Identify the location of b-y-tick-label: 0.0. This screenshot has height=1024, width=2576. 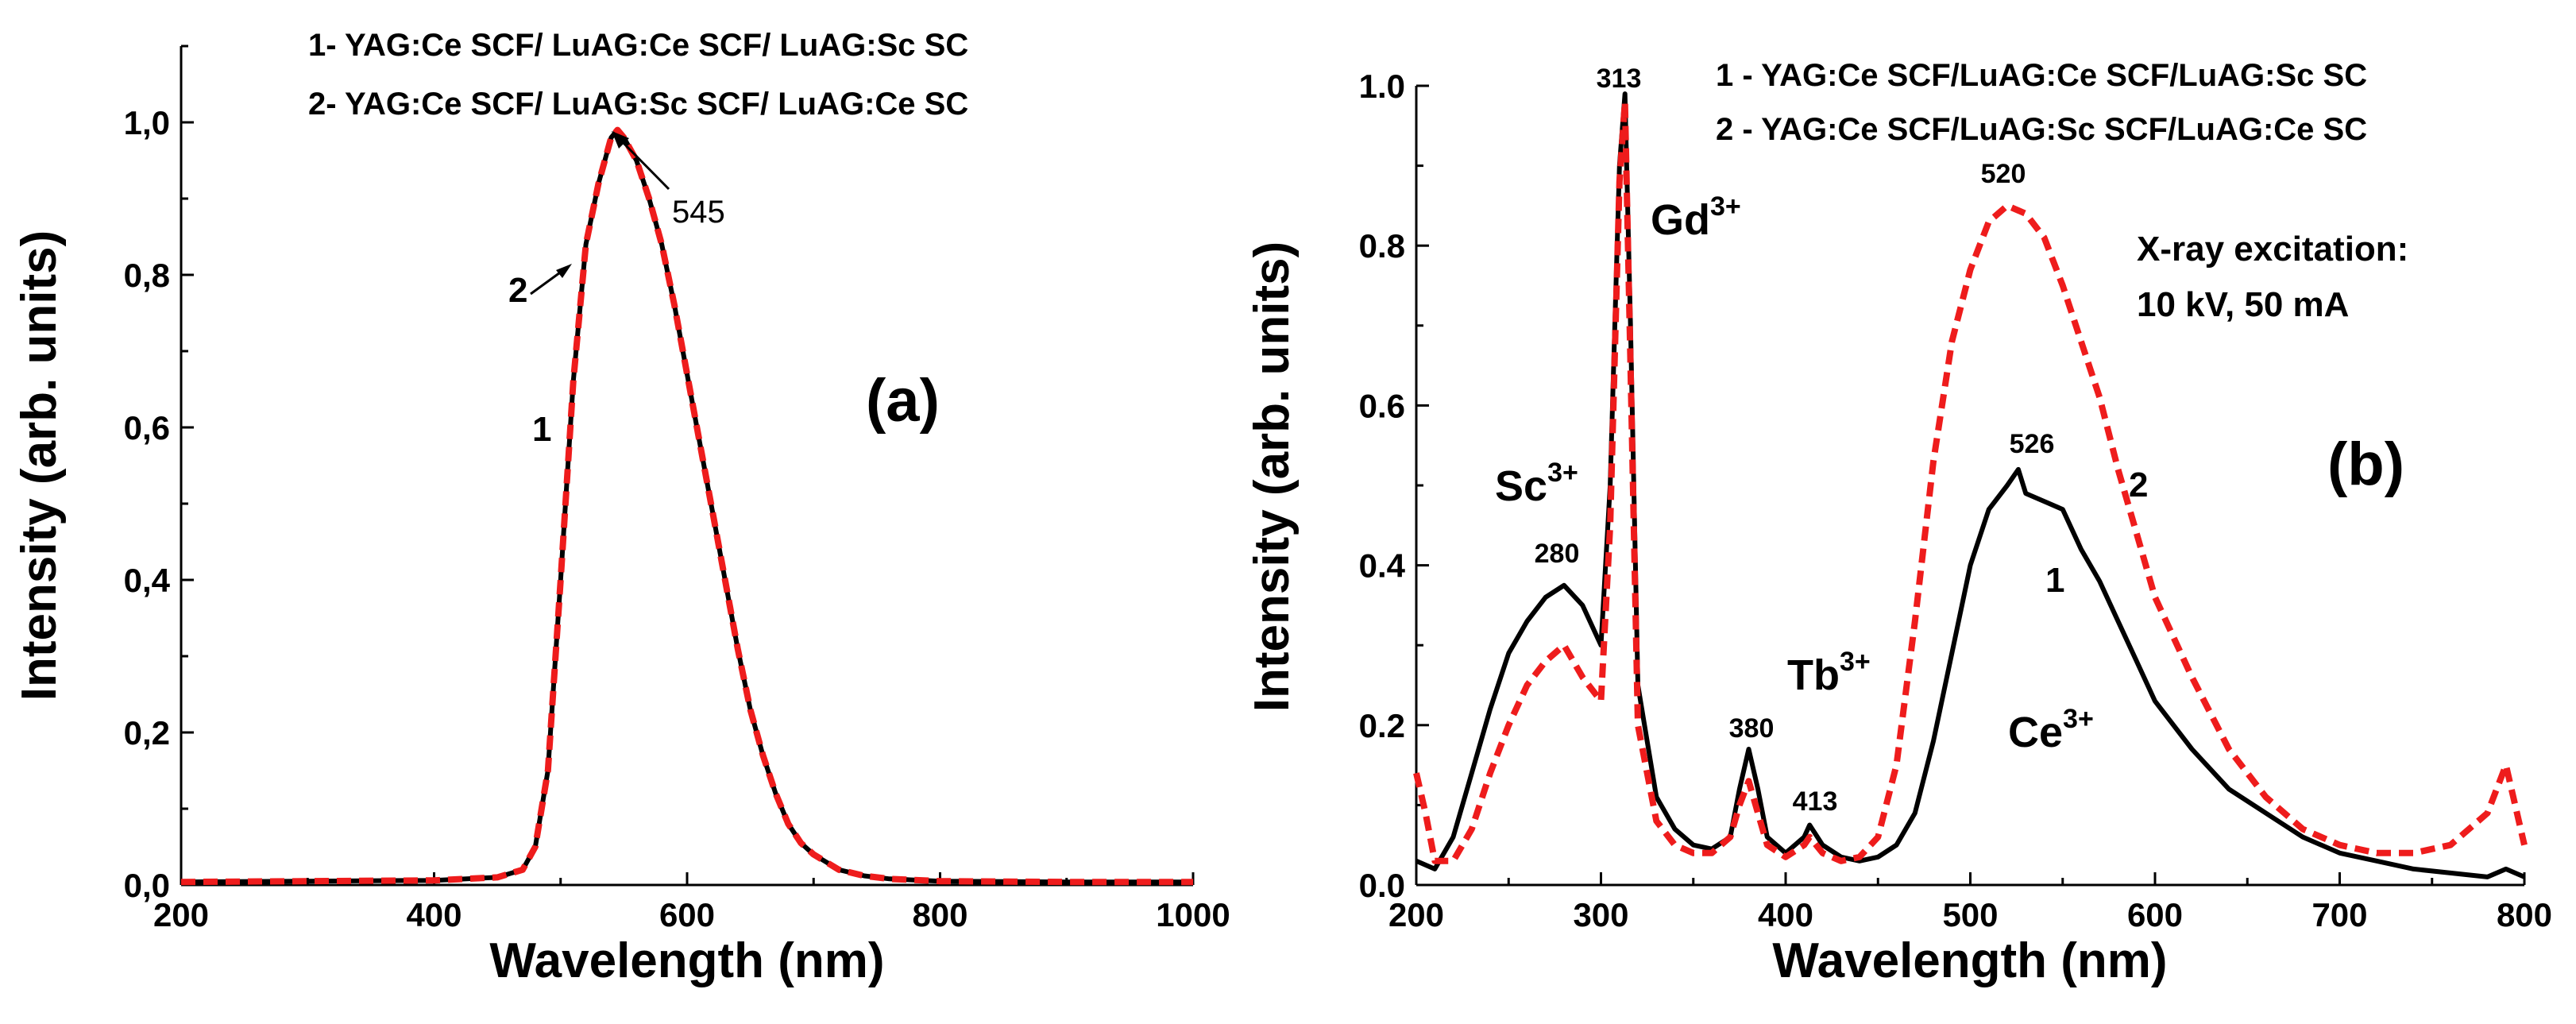
(1382, 885).